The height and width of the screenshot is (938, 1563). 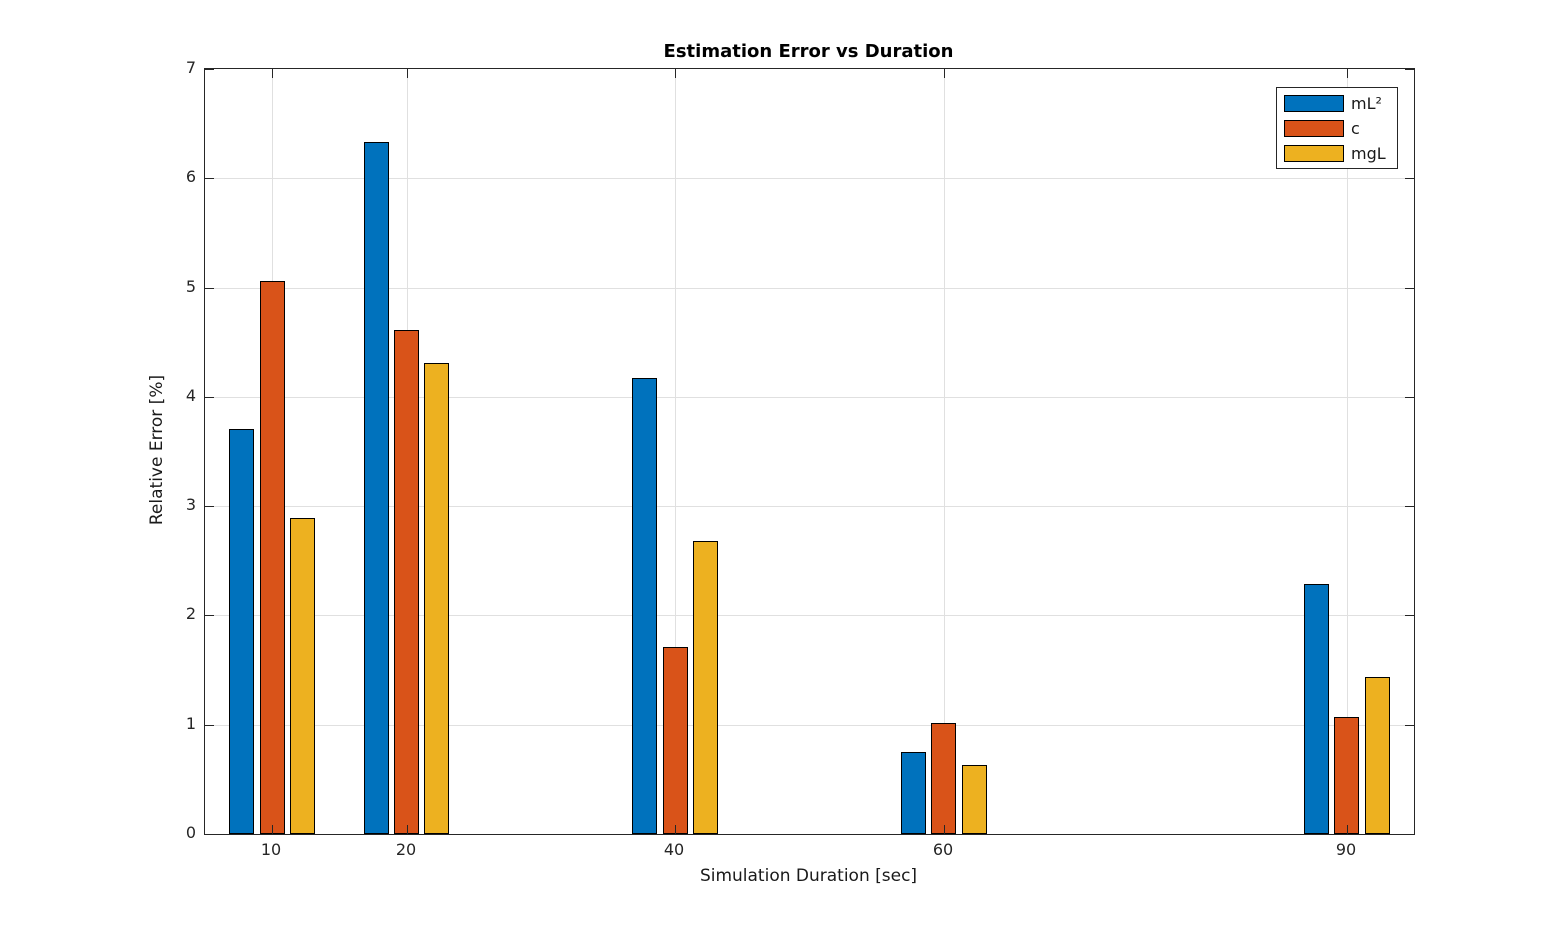 What do you see at coordinates (974, 799) in the screenshot?
I see `bar-mgL-x60` at bounding box center [974, 799].